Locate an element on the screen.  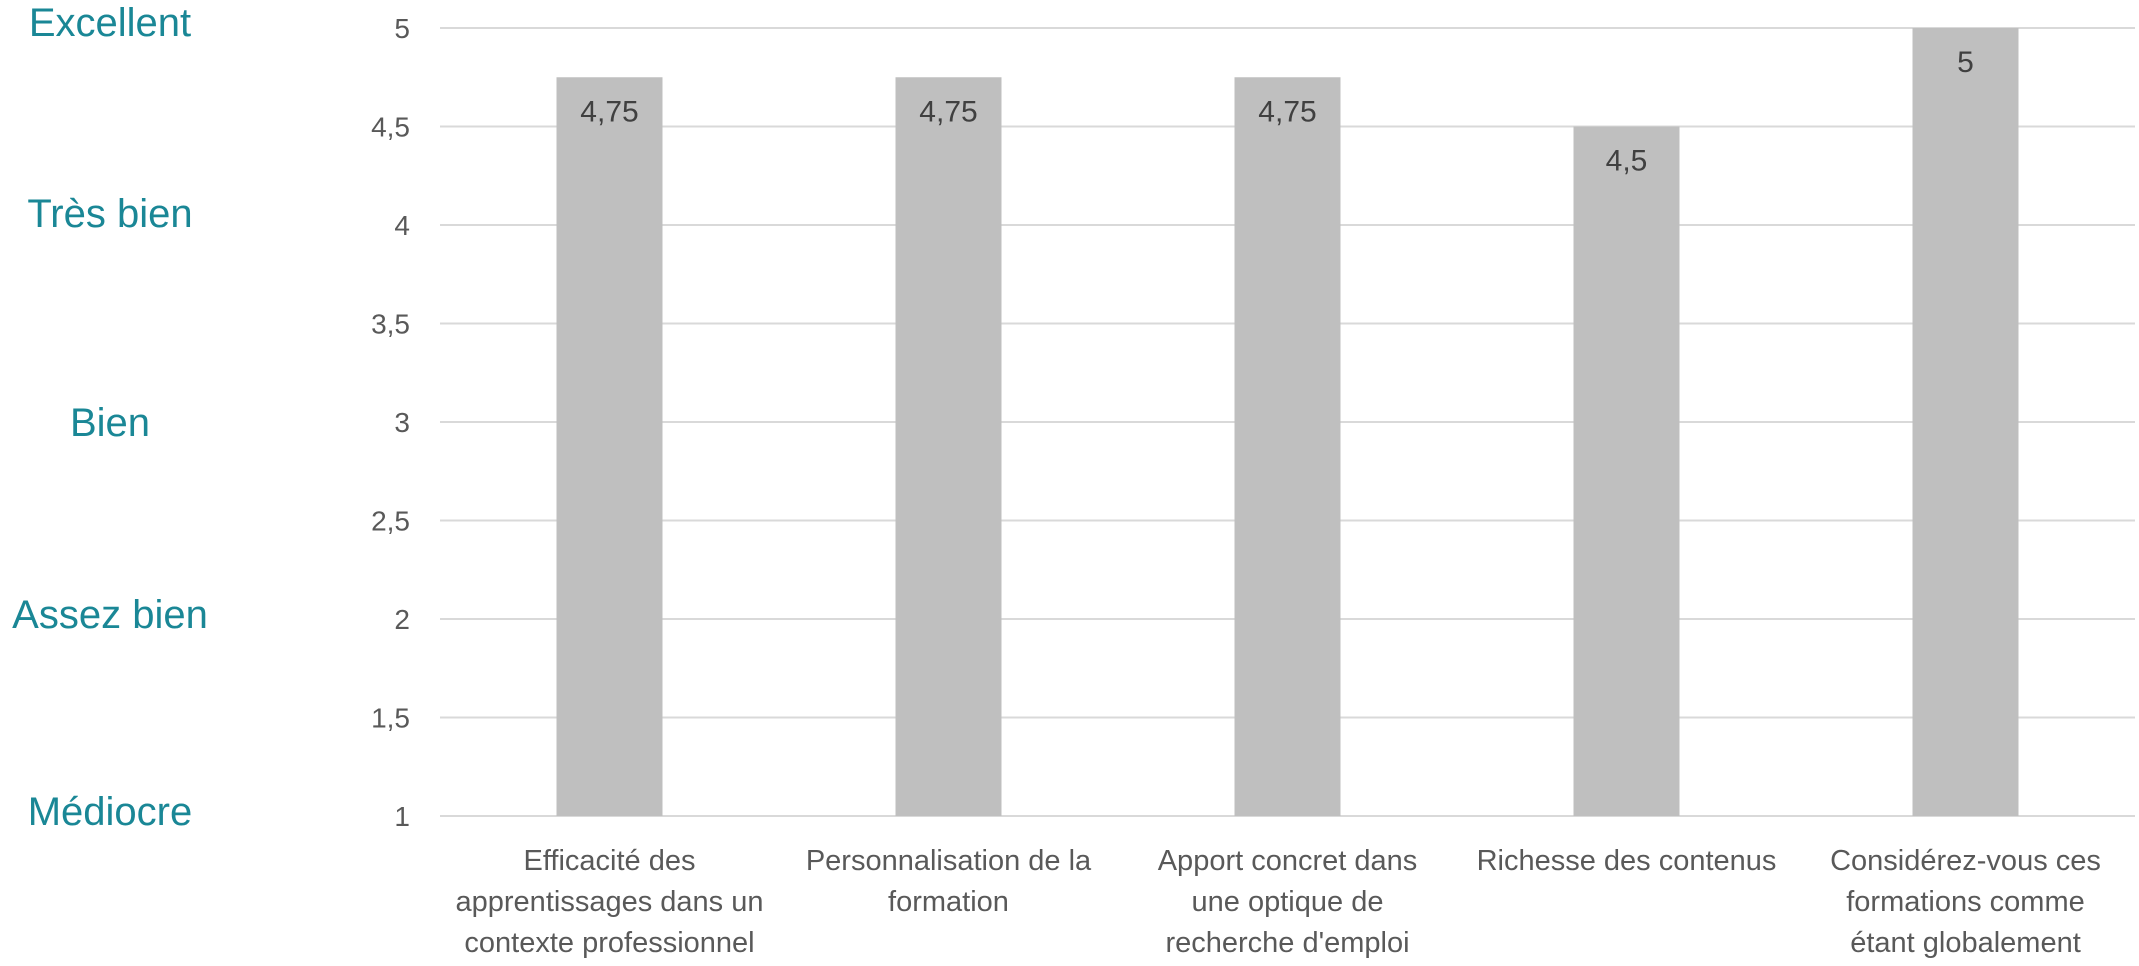
data-labels: 4,75 4,75 4,75 4,5 5 is located at coordinates (1277, 112).